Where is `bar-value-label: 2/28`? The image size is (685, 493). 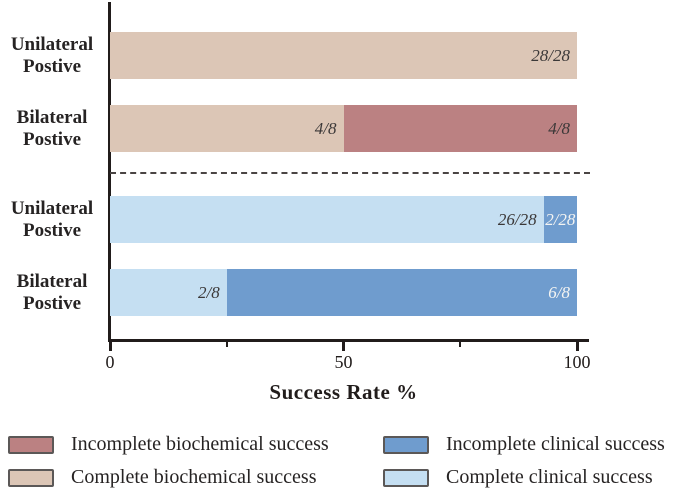 bar-value-label: 2/28 is located at coordinates (560, 219).